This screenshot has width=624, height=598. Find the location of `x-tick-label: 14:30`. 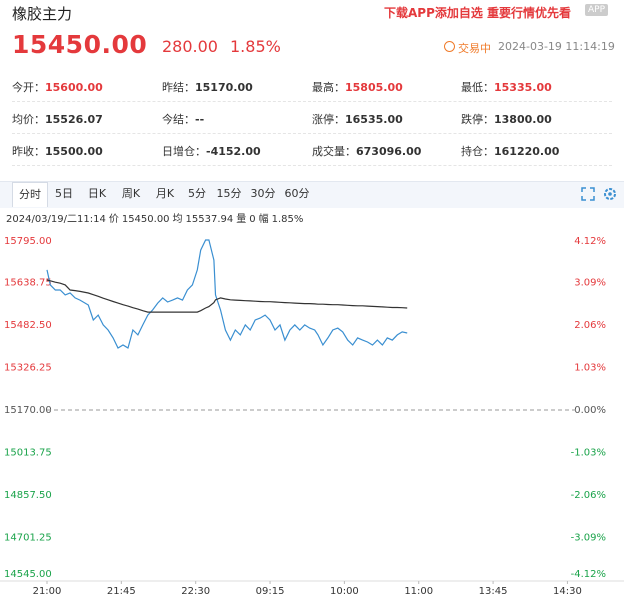

x-tick-label: 14:30 is located at coordinates (567, 591).